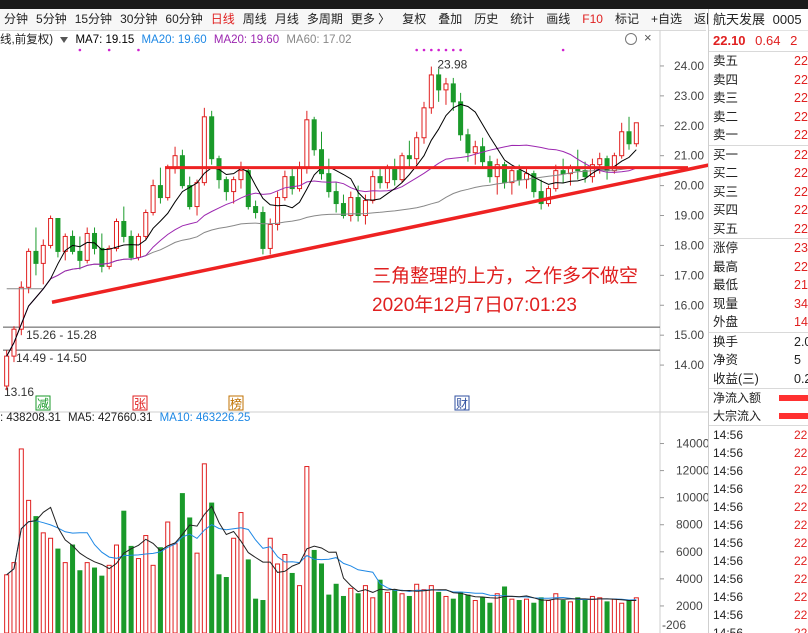  I want to click on ask-book: 卖五 22 卖四 22 卖三 22 卖二 22 卖一 22, so click(758, 98).